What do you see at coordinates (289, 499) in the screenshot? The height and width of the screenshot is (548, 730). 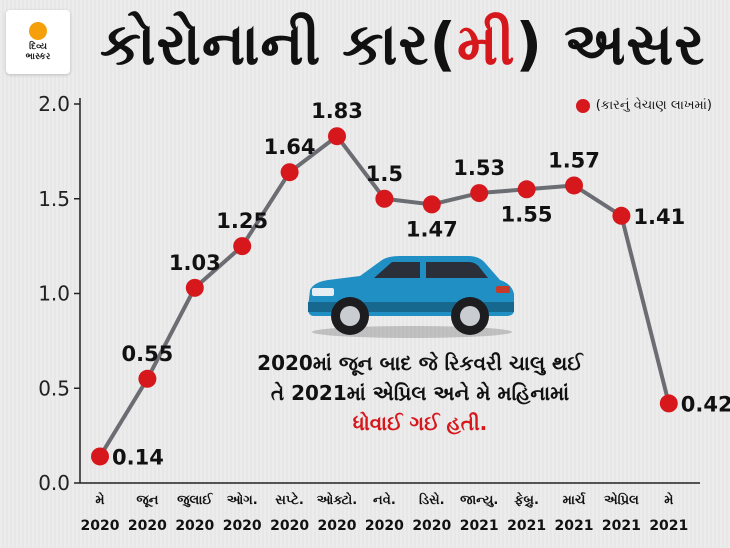 I see `x-tick-label-month: સપ્ટે.` at bounding box center [289, 499].